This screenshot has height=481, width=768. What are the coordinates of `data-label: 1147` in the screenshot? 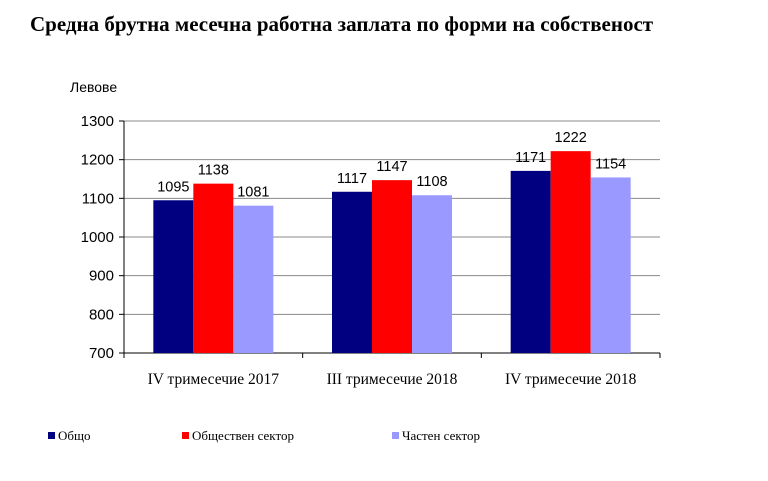 It's located at (391, 167).